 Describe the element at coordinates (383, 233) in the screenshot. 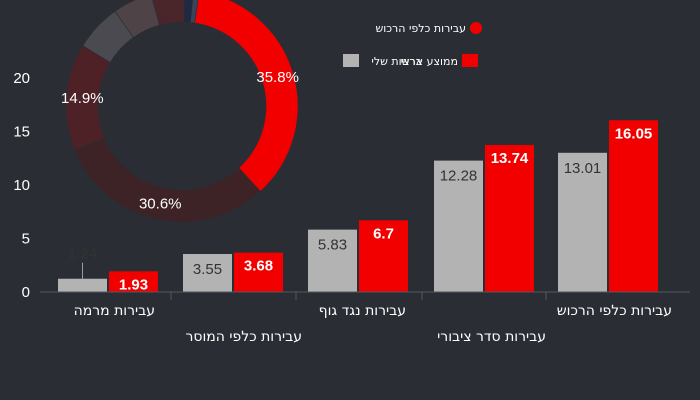

I see `data-label-national: 6.7` at that location.